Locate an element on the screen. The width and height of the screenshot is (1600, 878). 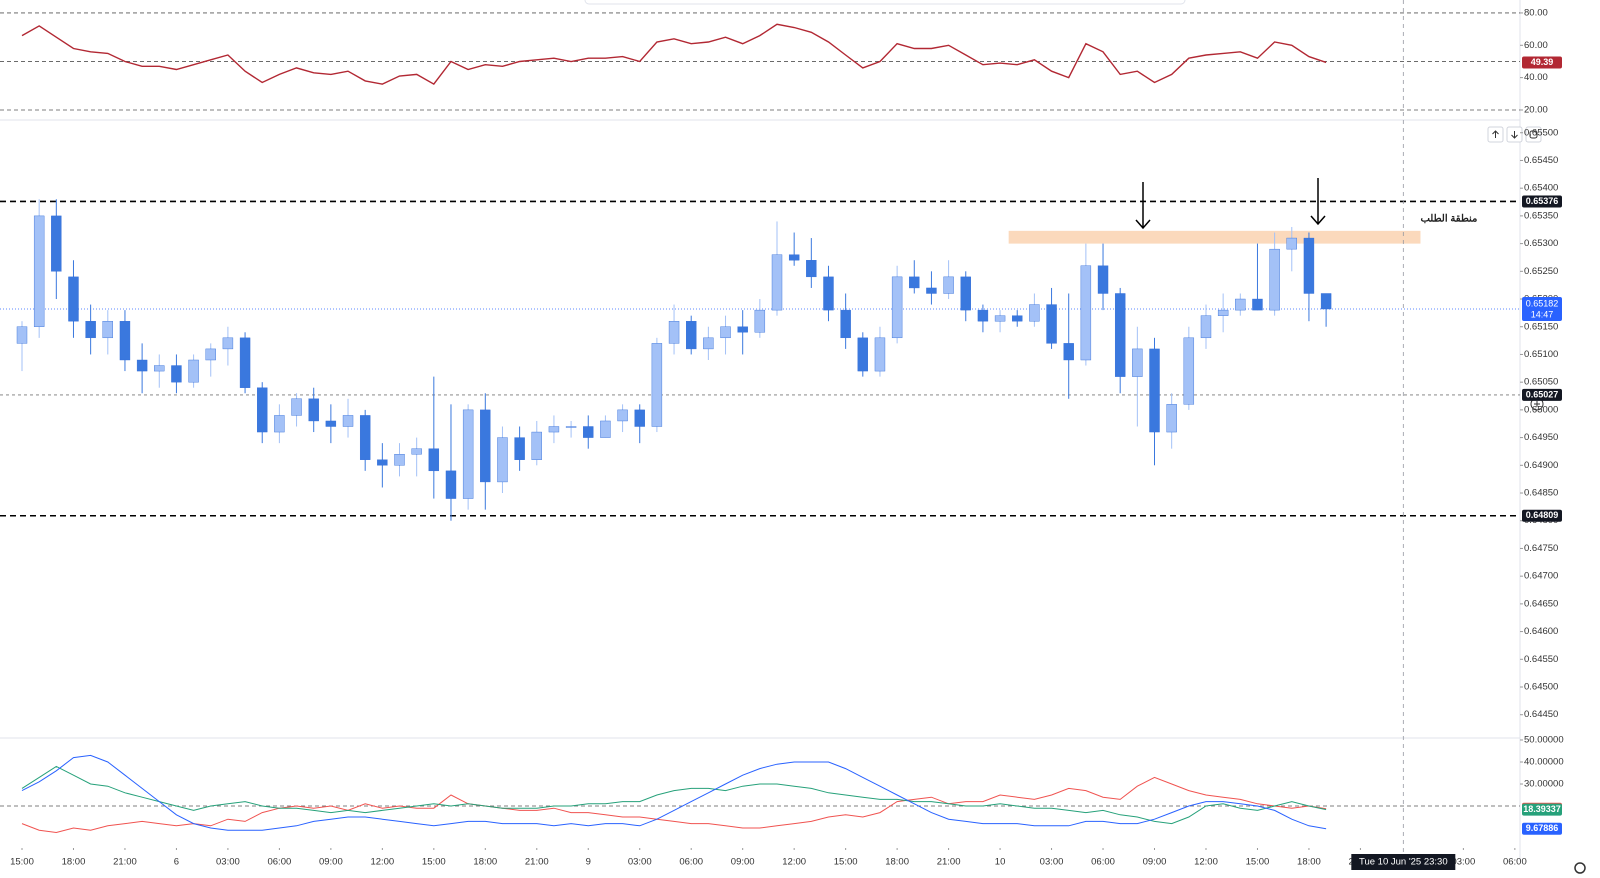
price-label: 18.39337 is located at coordinates (1542, 809).